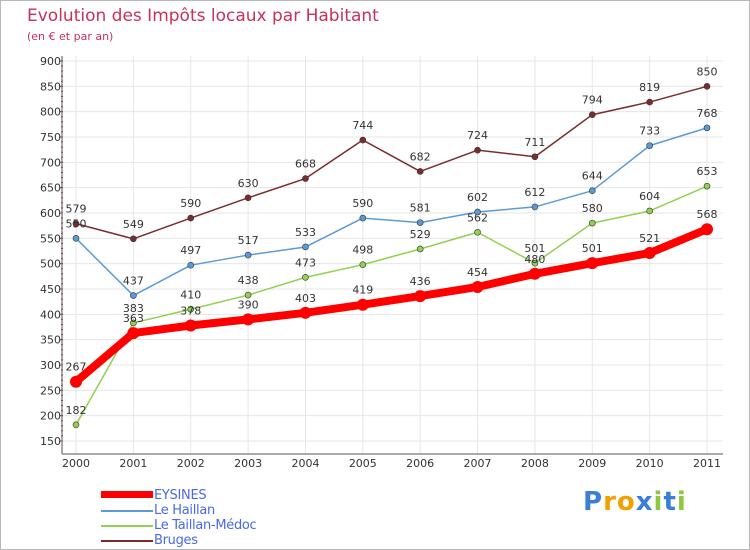 This screenshot has width=750, height=550. What do you see at coordinates (535, 463) in the screenshot?
I see `x-tick-label: 2008` at bounding box center [535, 463].